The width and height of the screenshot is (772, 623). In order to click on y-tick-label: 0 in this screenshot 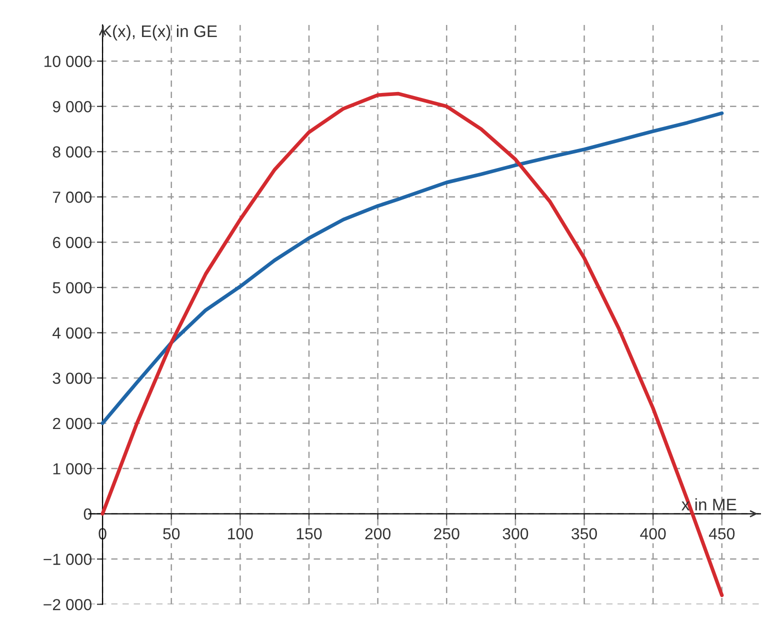, I will do `click(88, 514)`.